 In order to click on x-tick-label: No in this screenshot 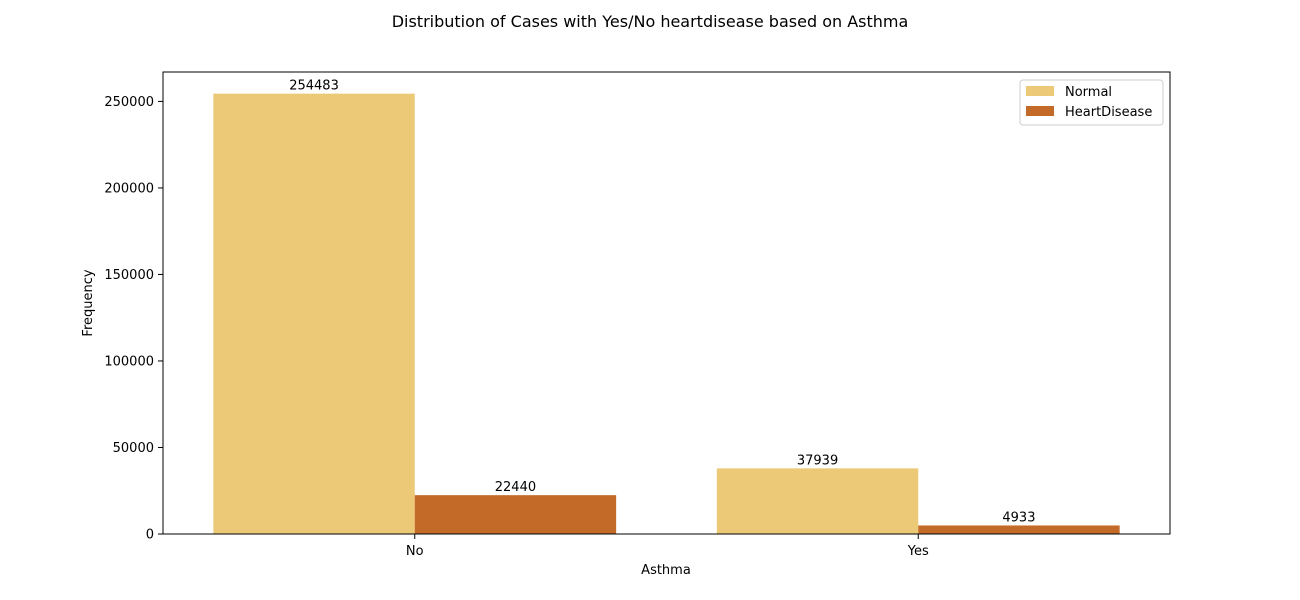, I will do `click(415, 551)`.